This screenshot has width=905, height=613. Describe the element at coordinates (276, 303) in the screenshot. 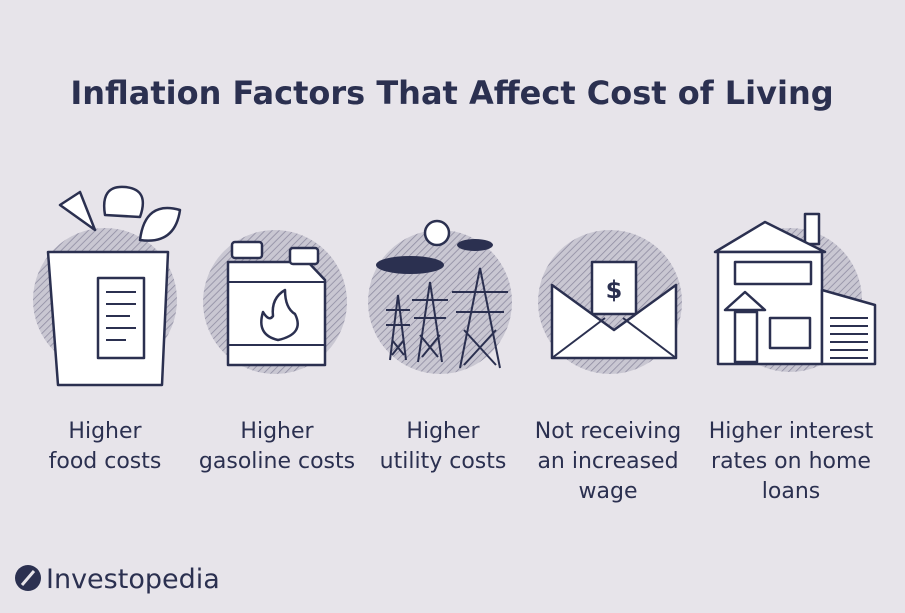

I see `gas-can-icon` at that location.